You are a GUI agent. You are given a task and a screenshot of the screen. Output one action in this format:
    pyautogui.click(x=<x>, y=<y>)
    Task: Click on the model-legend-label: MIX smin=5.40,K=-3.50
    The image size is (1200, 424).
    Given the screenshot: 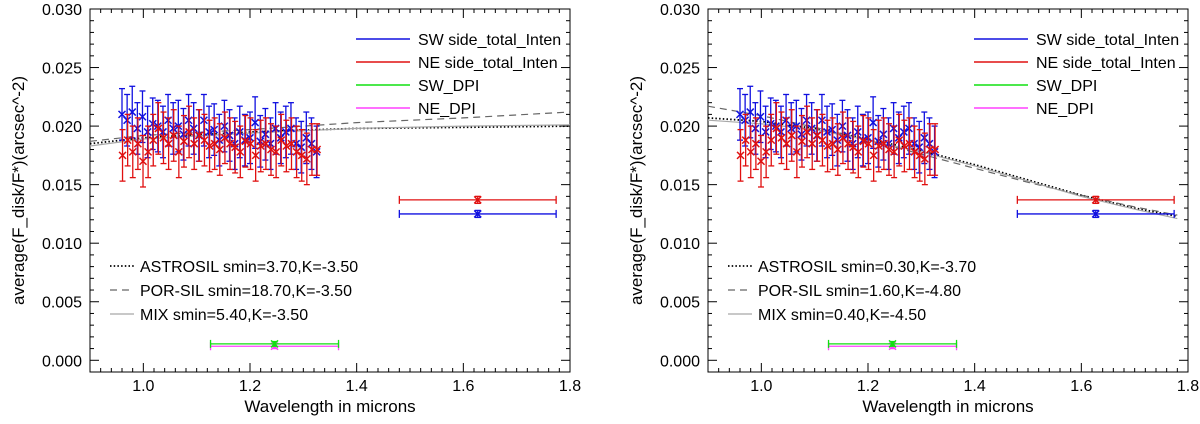 What is the action you would take?
    pyautogui.click(x=224, y=315)
    